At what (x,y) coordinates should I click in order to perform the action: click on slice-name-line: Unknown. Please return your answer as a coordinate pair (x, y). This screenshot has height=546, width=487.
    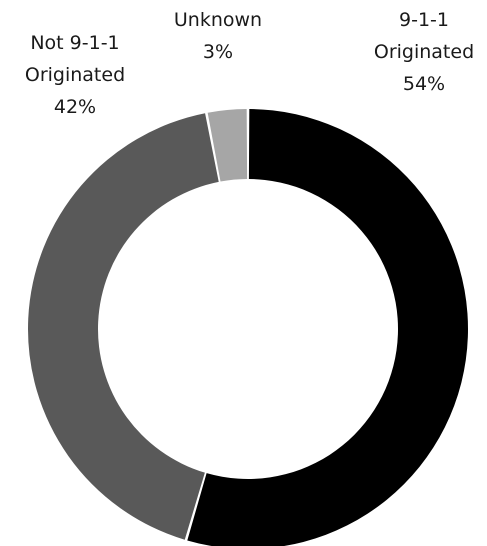
    Looking at the image, I should click on (218, 20).